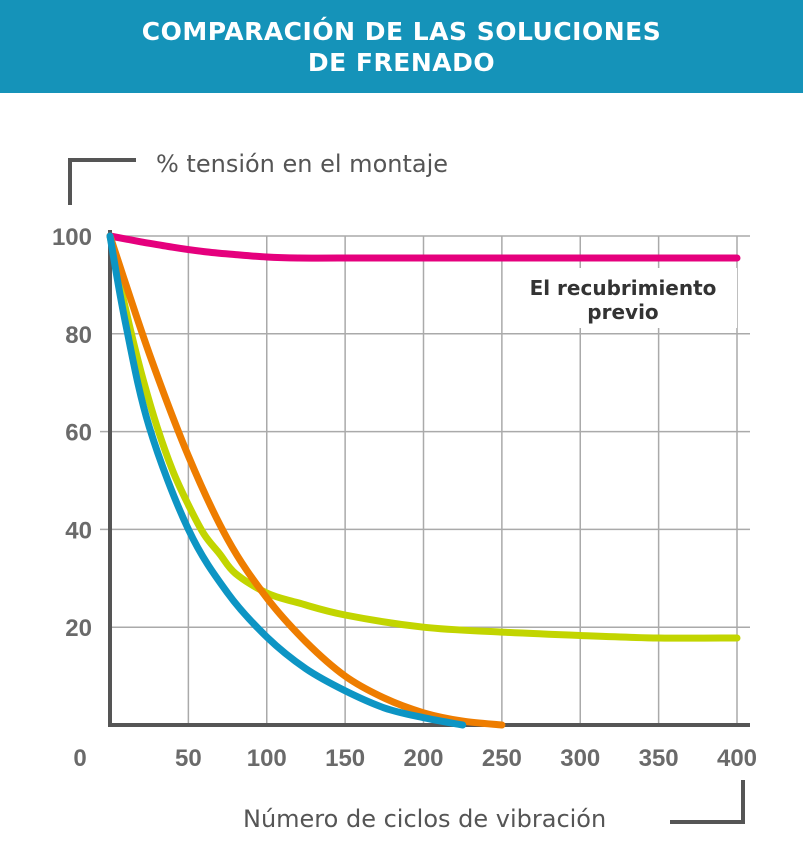 This screenshot has height=843, width=803. I want to click on annotation-background, so click(621, 298).